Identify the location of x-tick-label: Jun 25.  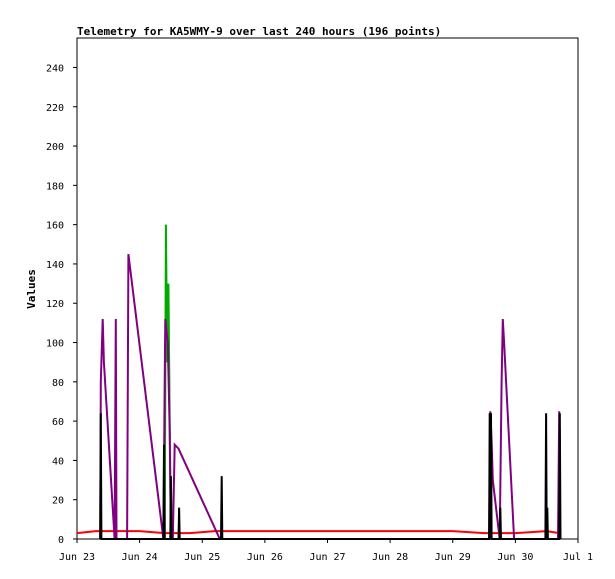
(202, 557).